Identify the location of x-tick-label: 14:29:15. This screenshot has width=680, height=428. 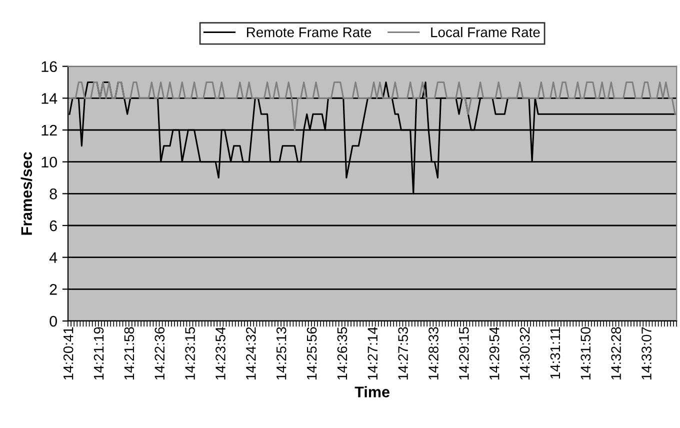
(464, 353).